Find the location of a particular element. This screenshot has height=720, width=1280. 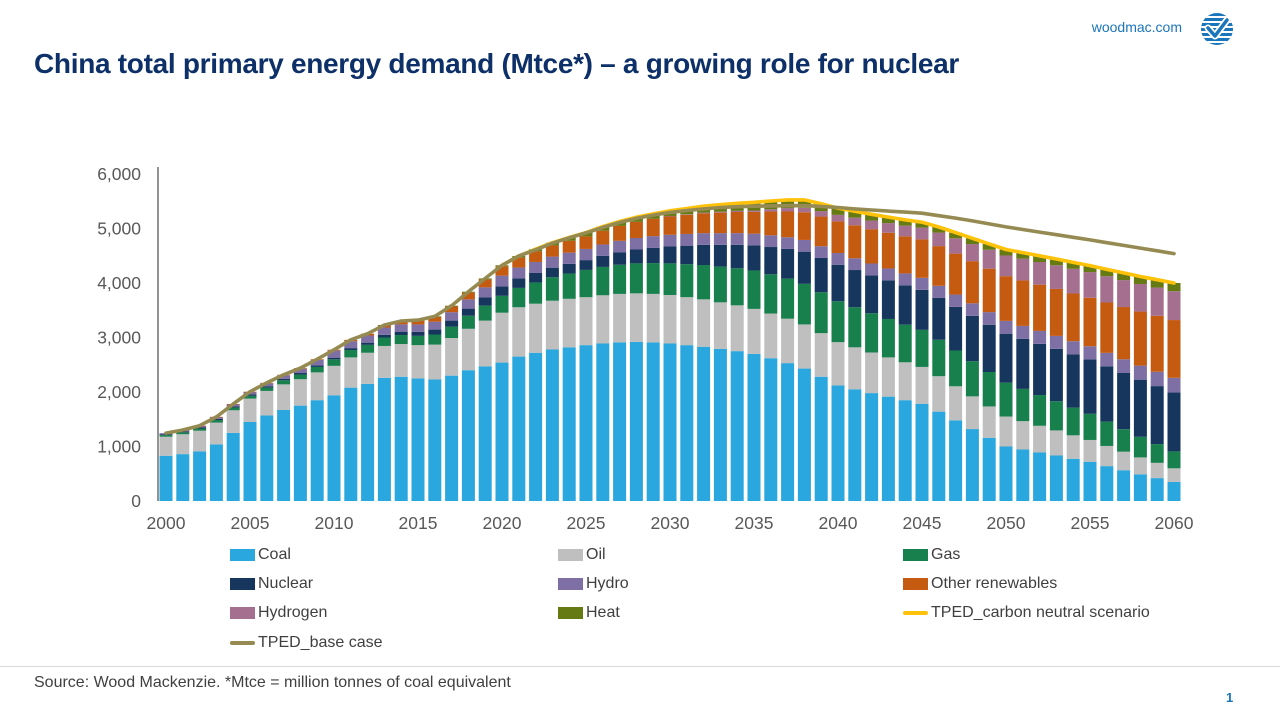

y-axis-tick-label: 5,000 is located at coordinates (119, 229).